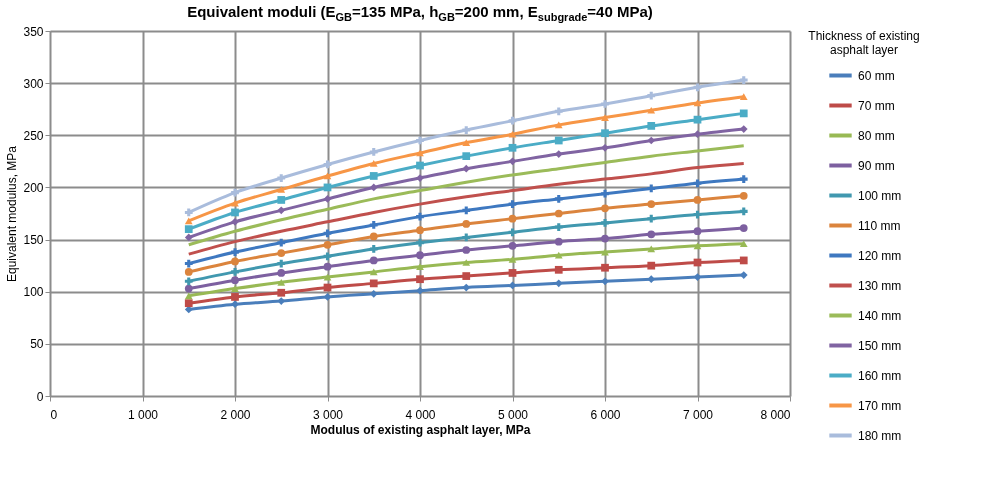  What do you see at coordinates (880, 285) in the screenshot?
I see `legend-label: 130 mm` at bounding box center [880, 285].